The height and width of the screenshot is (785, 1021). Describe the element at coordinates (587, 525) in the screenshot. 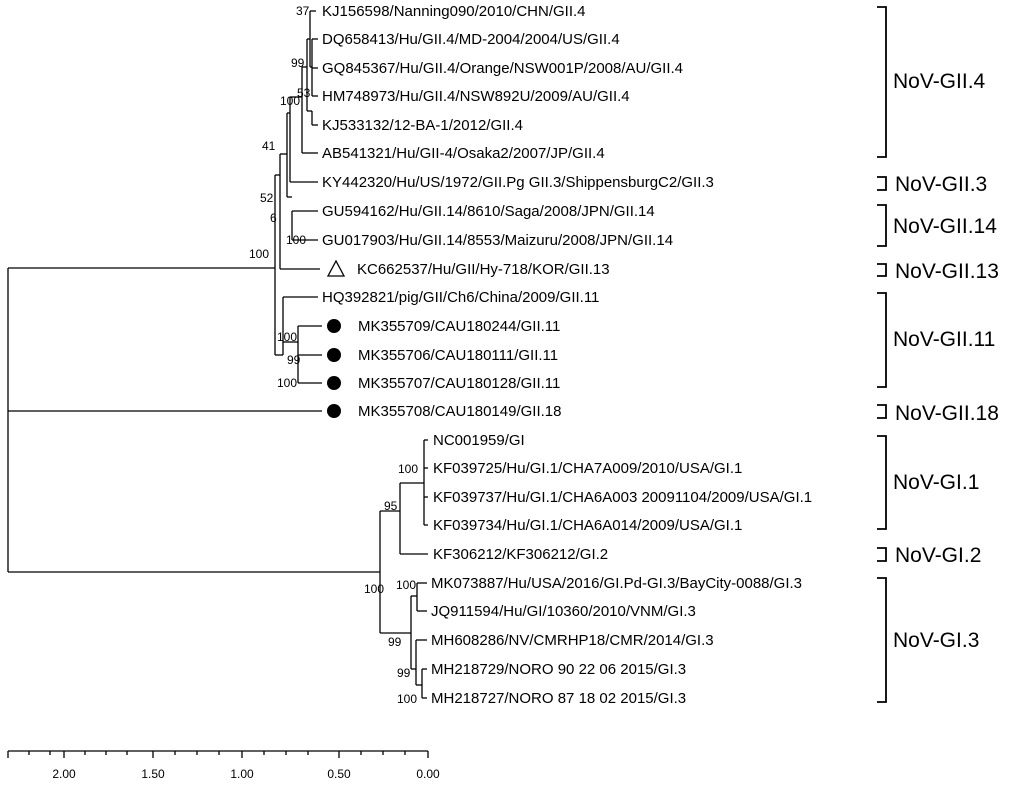

I see `leaf-label: KF039734/Hu/GI.1/CHA6A014/2009/USA/GI.1` at that location.